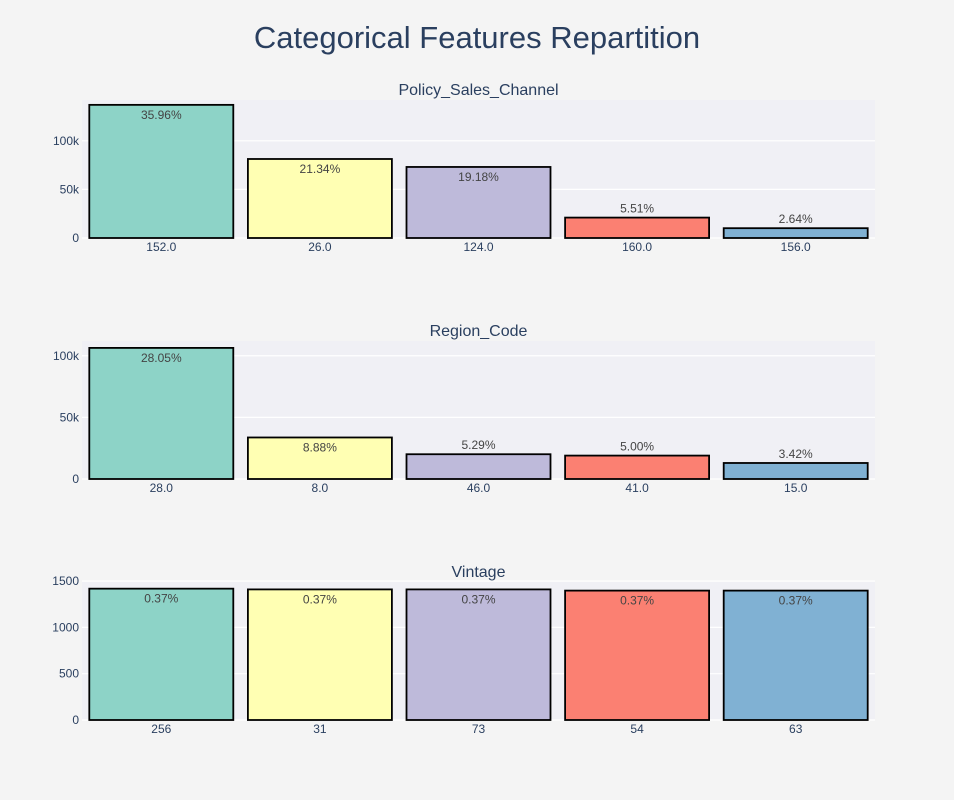 The height and width of the screenshot is (800, 954). I want to click on x-tick-label: 124.0, so click(478, 247).